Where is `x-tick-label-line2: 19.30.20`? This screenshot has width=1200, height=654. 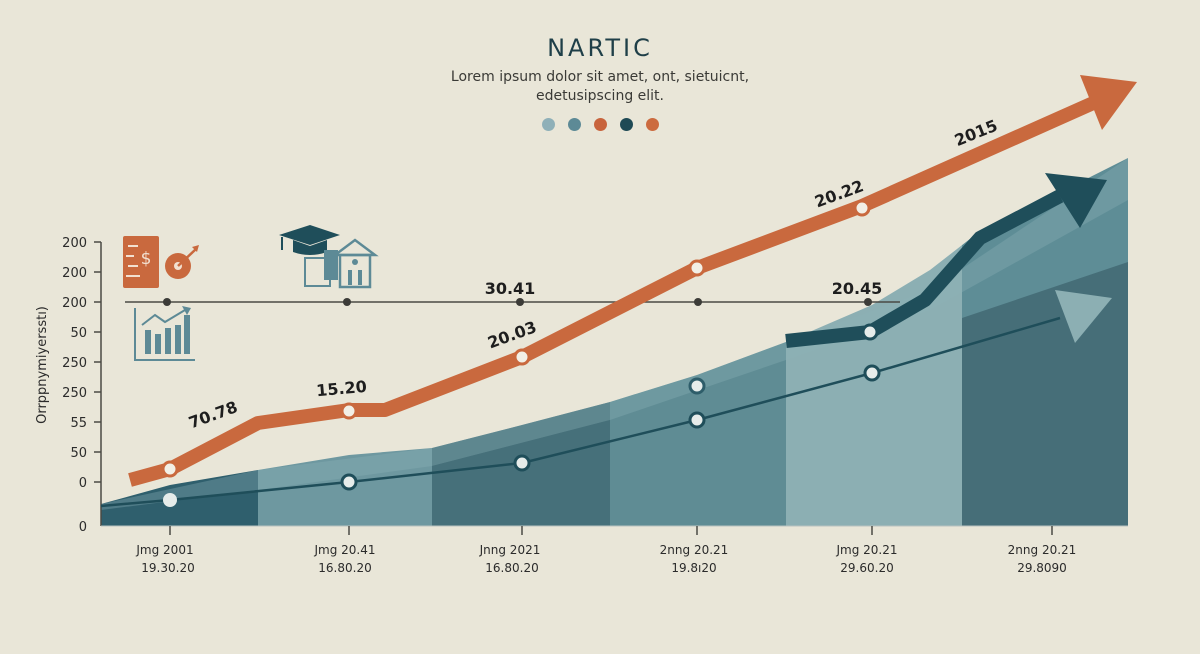
x-tick-label-line2: 19.30.20 is located at coordinates (167, 568).